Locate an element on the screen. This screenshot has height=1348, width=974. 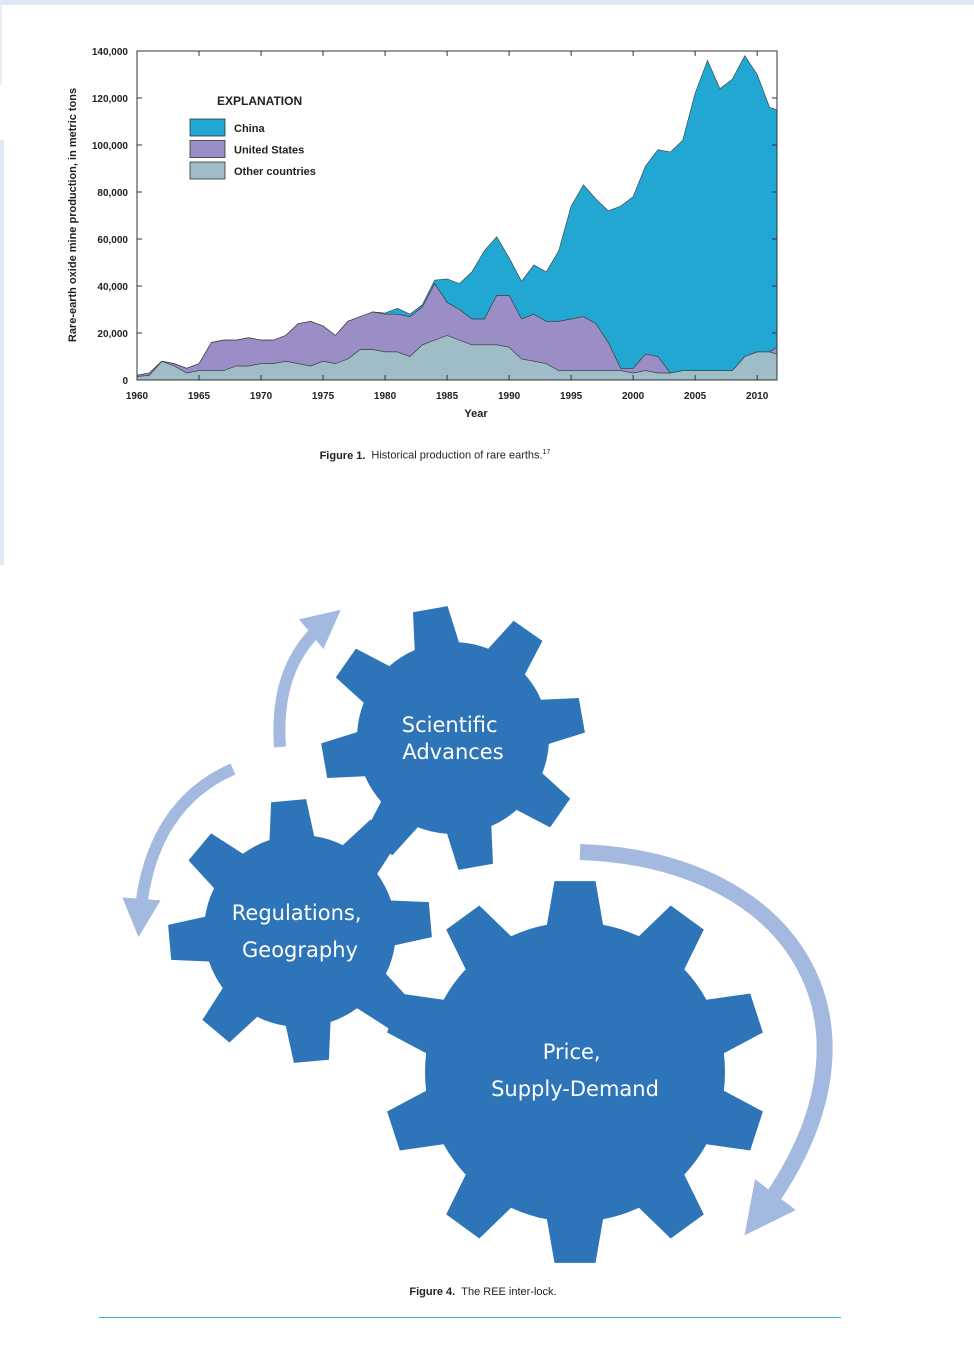
x-tick-label: 1975 is located at coordinates (323, 396).